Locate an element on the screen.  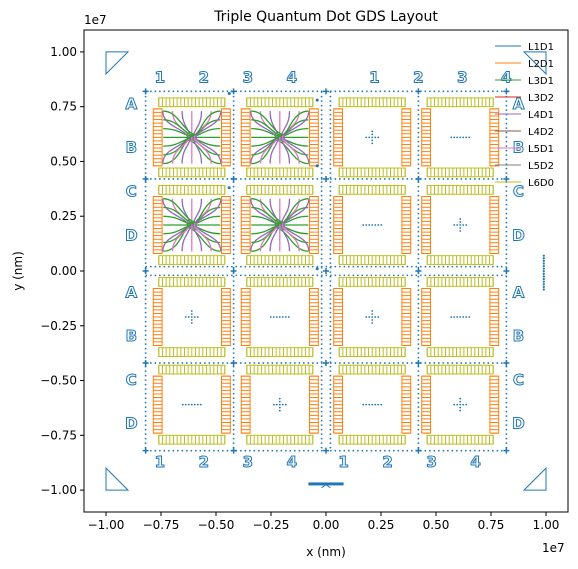
x-axis: −1.00 −0.75 −0.50 −0.25 0.00 0.25 0.50 0.75 1.00 is located at coordinates (323, 522).